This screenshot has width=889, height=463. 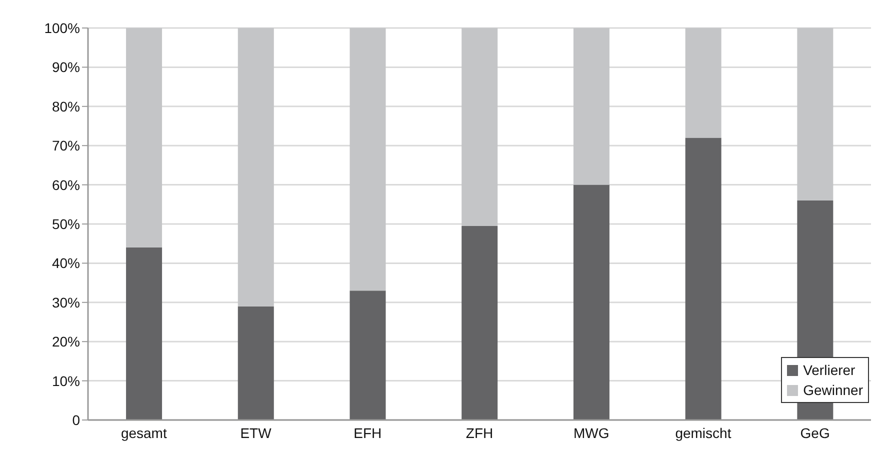 What do you see at coordinates (66, 106) in the screenshot?
I see `y-tick-label: 80%` at bounding box center [66, 106].